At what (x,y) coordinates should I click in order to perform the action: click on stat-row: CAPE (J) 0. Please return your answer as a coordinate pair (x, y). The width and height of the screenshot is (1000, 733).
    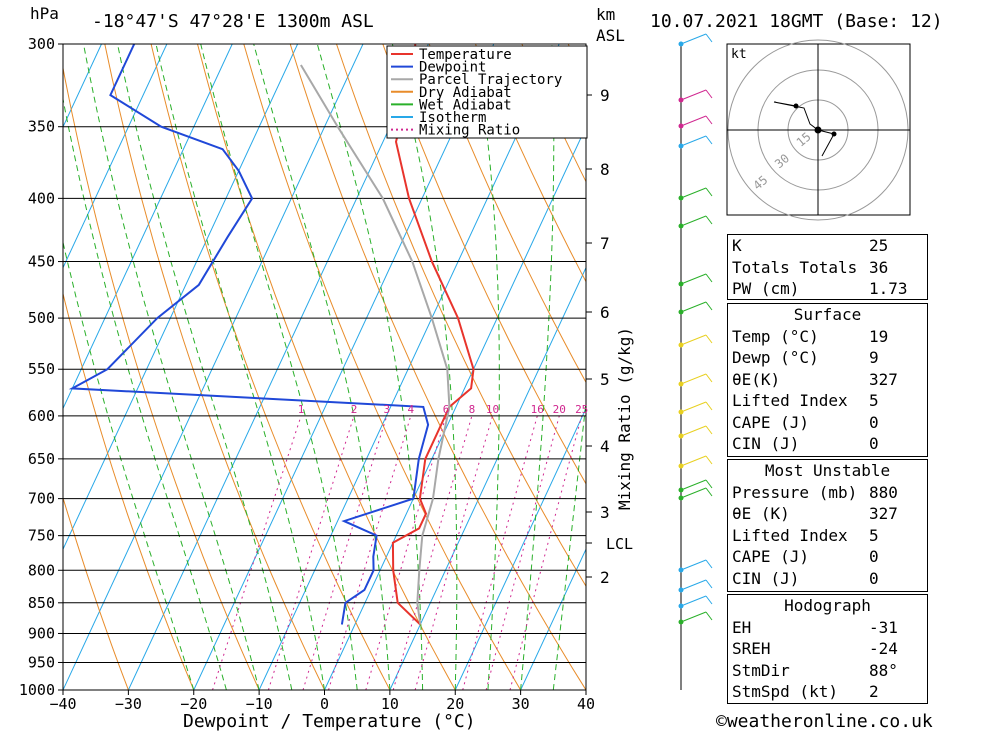
    Looking at the image, I should click on (827, 423).